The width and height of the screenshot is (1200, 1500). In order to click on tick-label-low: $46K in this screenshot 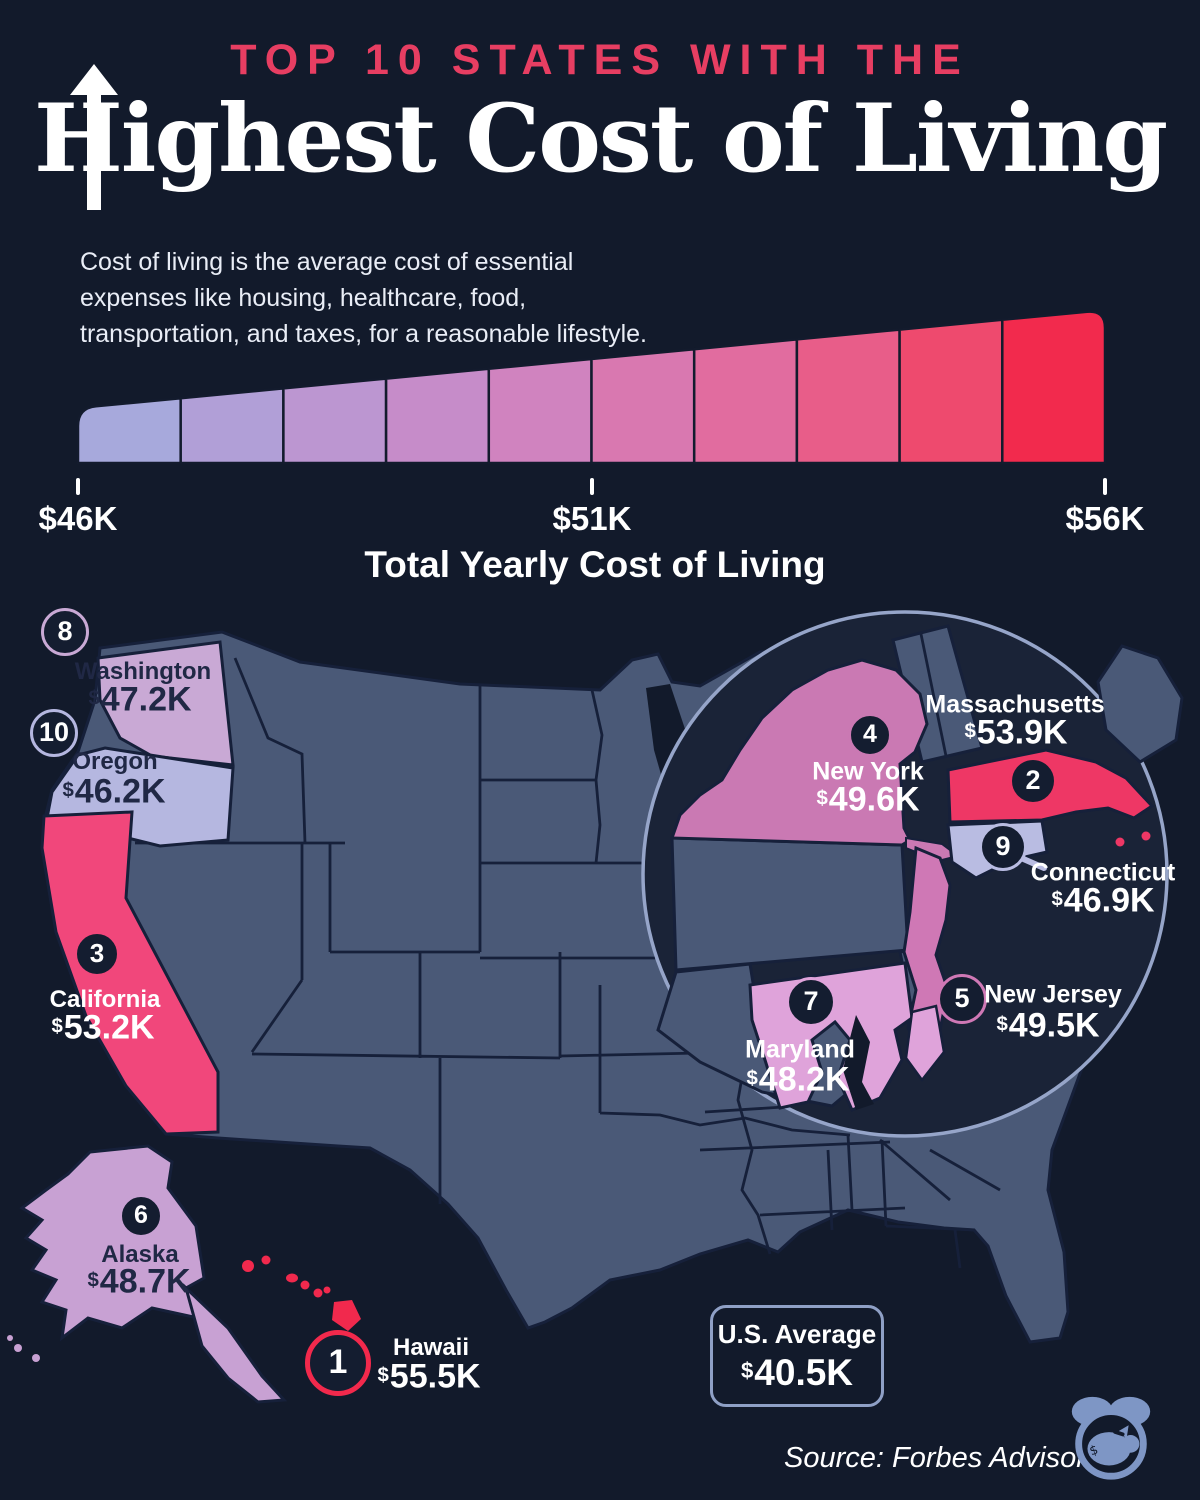, I will do `click(78, 518)`.